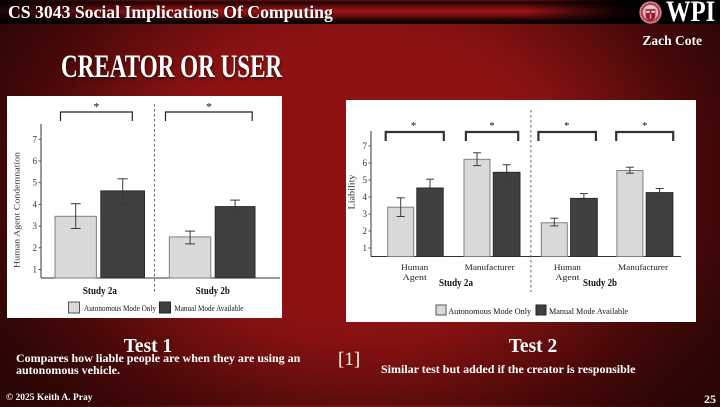 The height and width of the screenshot is (407, 720). Describe the element at coordinates (352, 192) in the screenshot. I see `svg-text: Liability` at that location.